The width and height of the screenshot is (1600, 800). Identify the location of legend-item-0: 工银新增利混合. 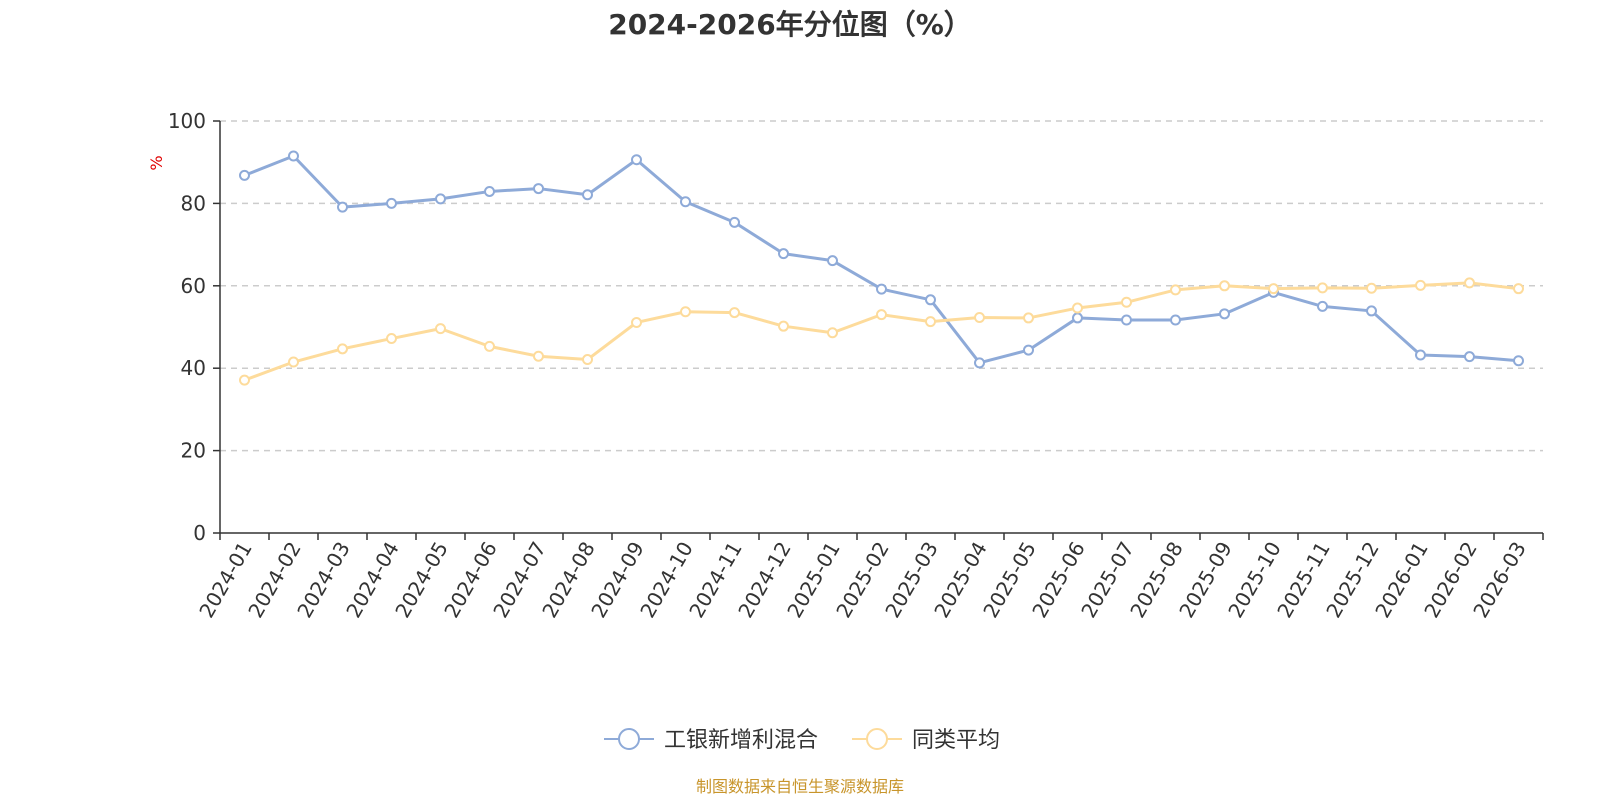
(711, 740).